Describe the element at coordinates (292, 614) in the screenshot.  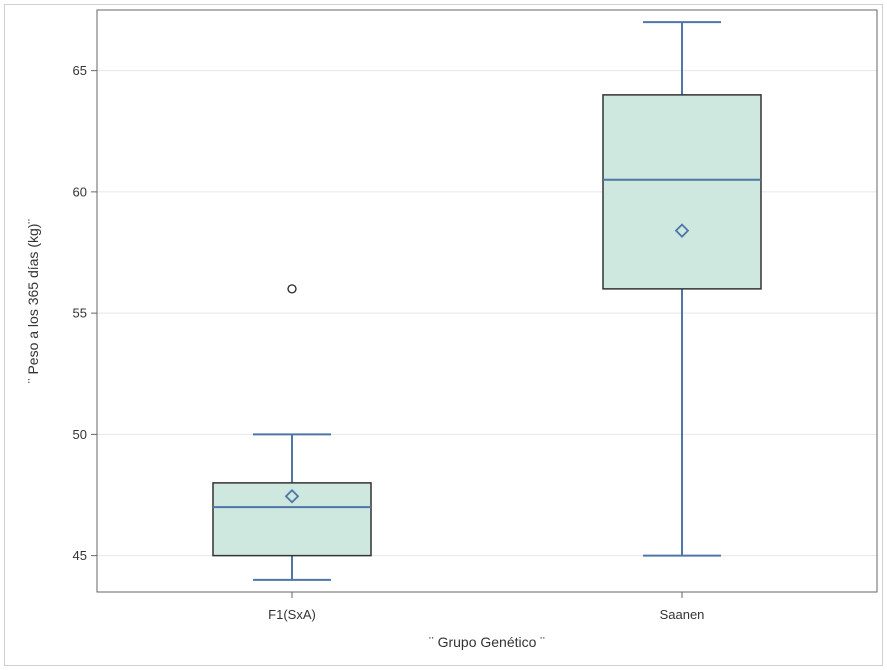
I see `x-tick-label: F1(SxA)` at that location.